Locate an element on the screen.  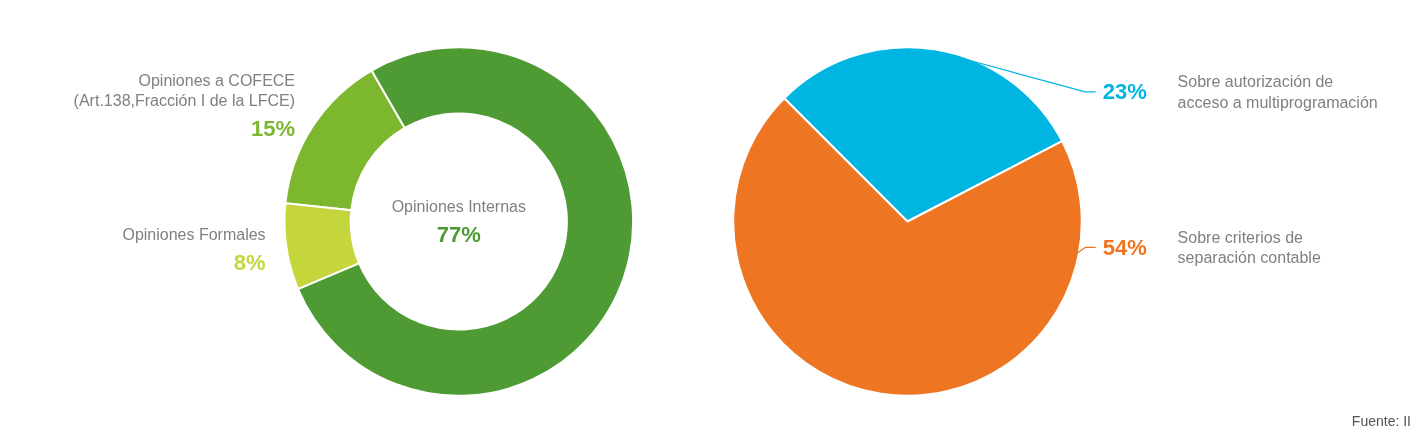
data-label: 54% is located at coordinates (1124, 247).